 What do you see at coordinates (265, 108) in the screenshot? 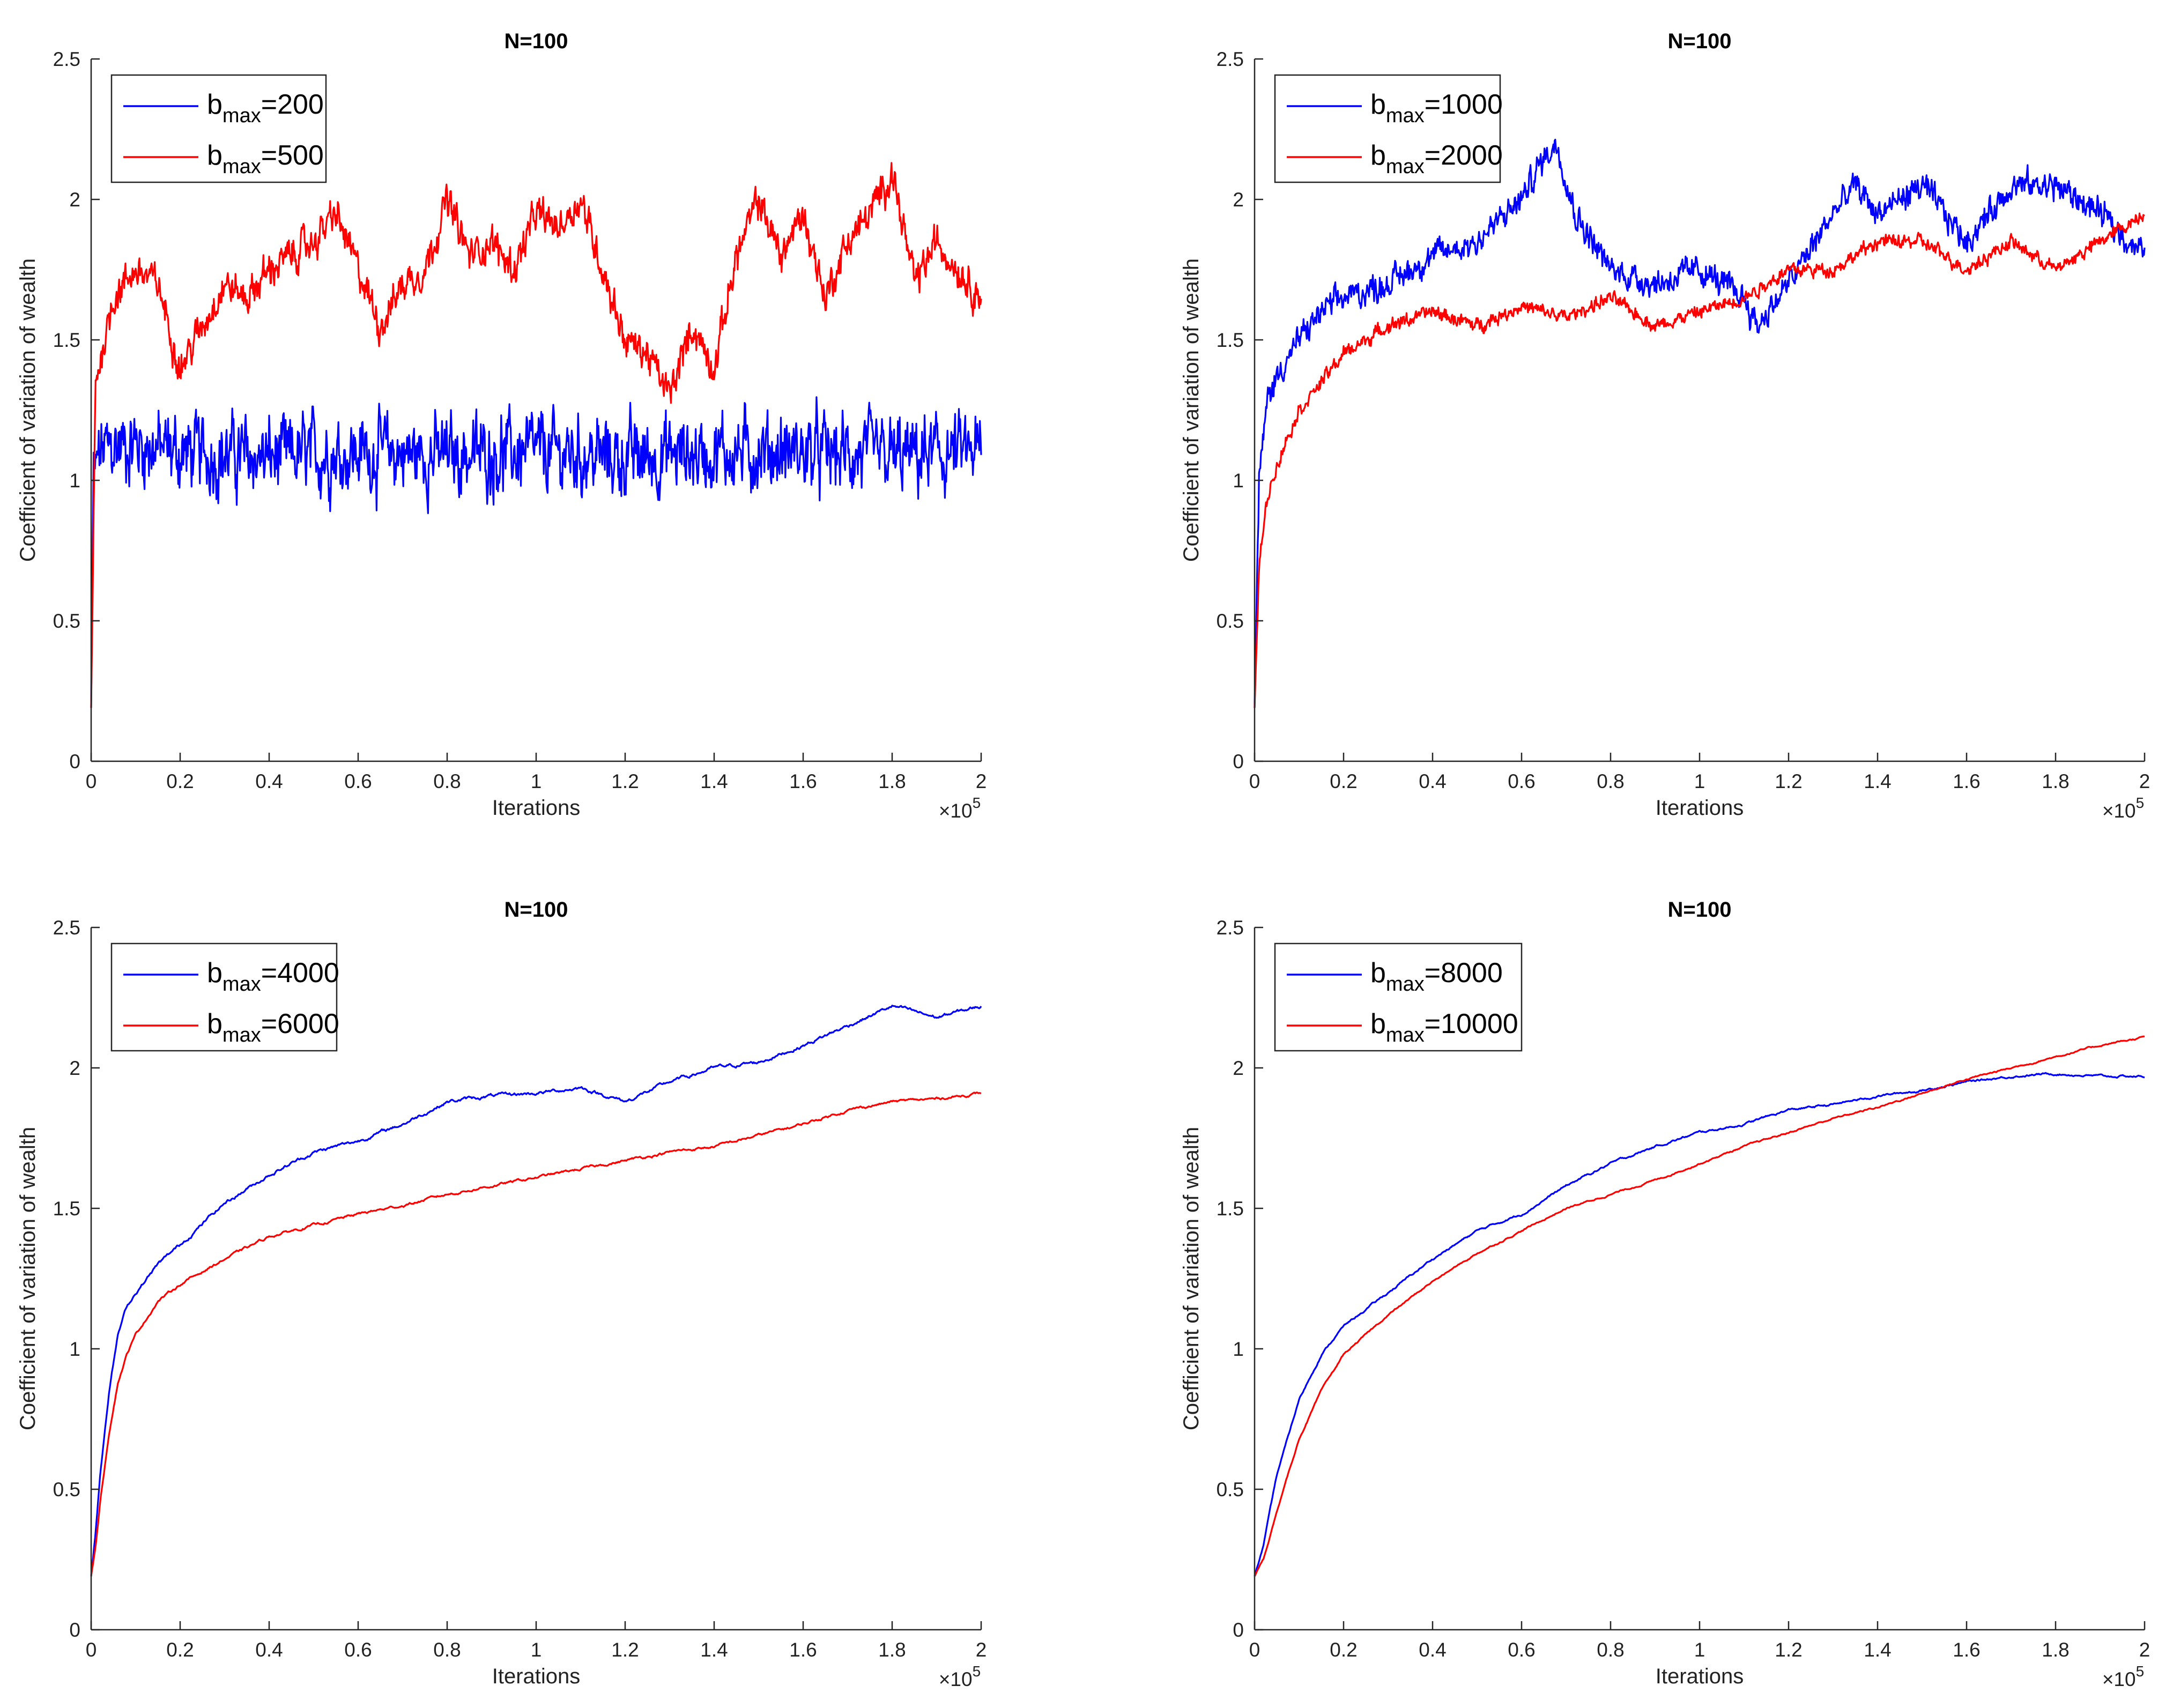
I see `legend-entry-label: bmax=200` at bounding box center [265, 108].